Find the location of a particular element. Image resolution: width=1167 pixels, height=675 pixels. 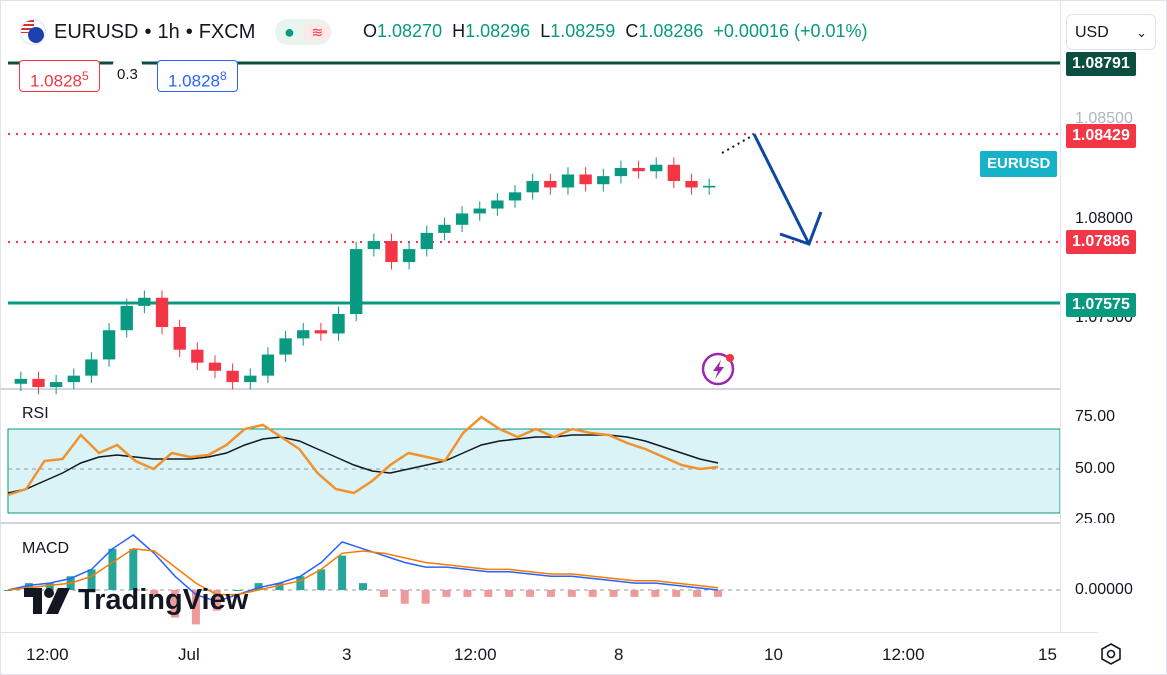

price-tick: 1.08500 is located at coordinates (1104, 118).